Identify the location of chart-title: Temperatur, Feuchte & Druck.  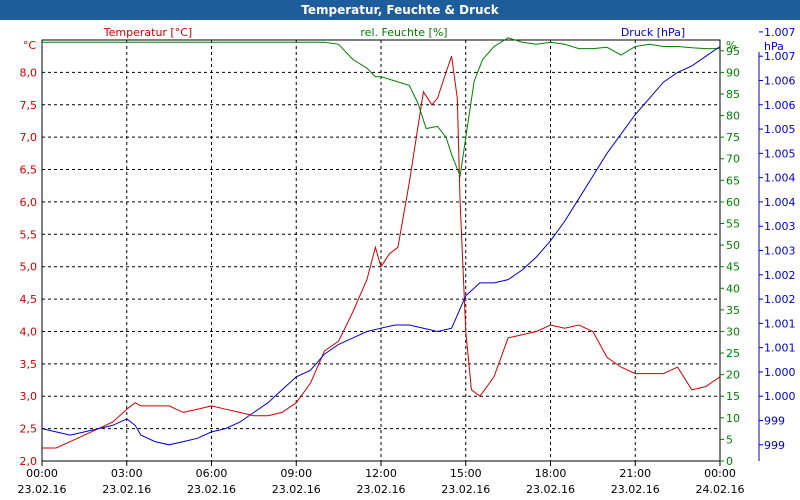
(400, 10).